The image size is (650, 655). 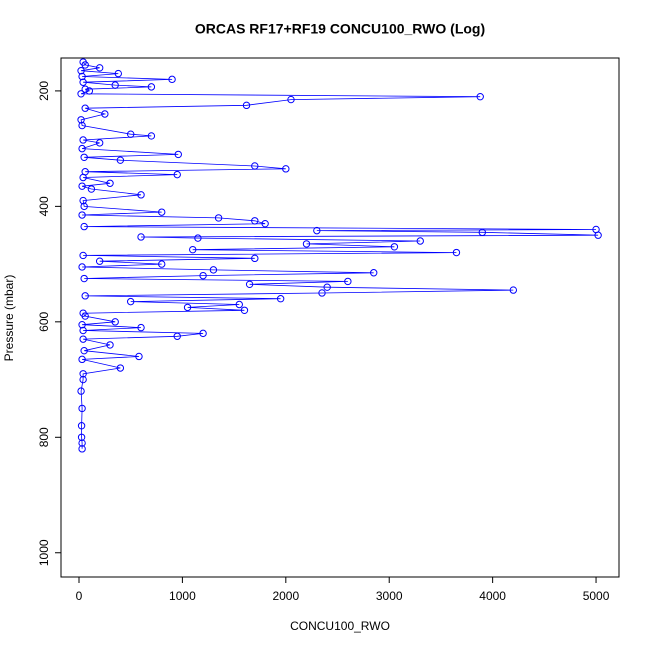 What do you see at coordinates (9, 318) in the screenshot?
I see `y-axis-label: Pressure (mbar)` at bounding box center [9, 318].